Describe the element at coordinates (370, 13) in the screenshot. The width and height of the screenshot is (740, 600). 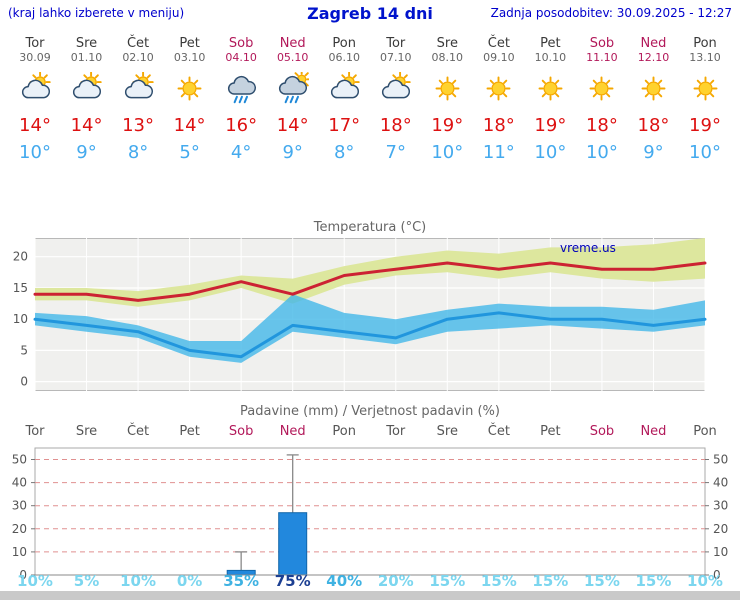
I see `page-title: Zagreb 14 dni` at that location.